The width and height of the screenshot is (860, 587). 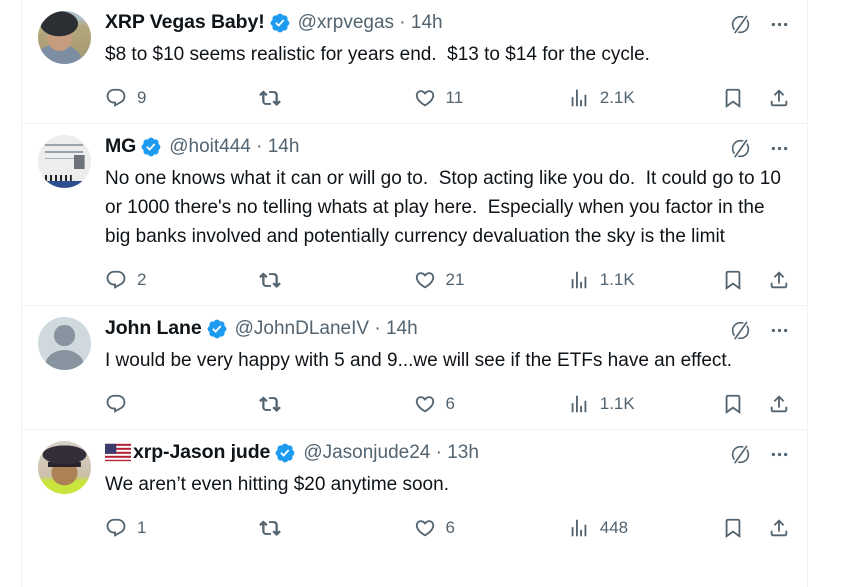 What do you see at coordinates (125, 98) in the screenshot?
I see `reply-button: 9` at bounding box center [125, 98].